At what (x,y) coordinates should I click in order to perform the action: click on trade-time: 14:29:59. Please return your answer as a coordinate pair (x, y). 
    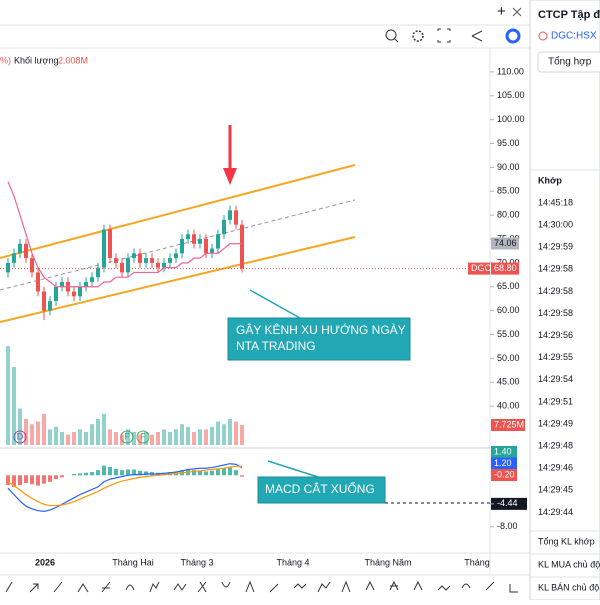
    Looking at the image, I should click on (555, 247).